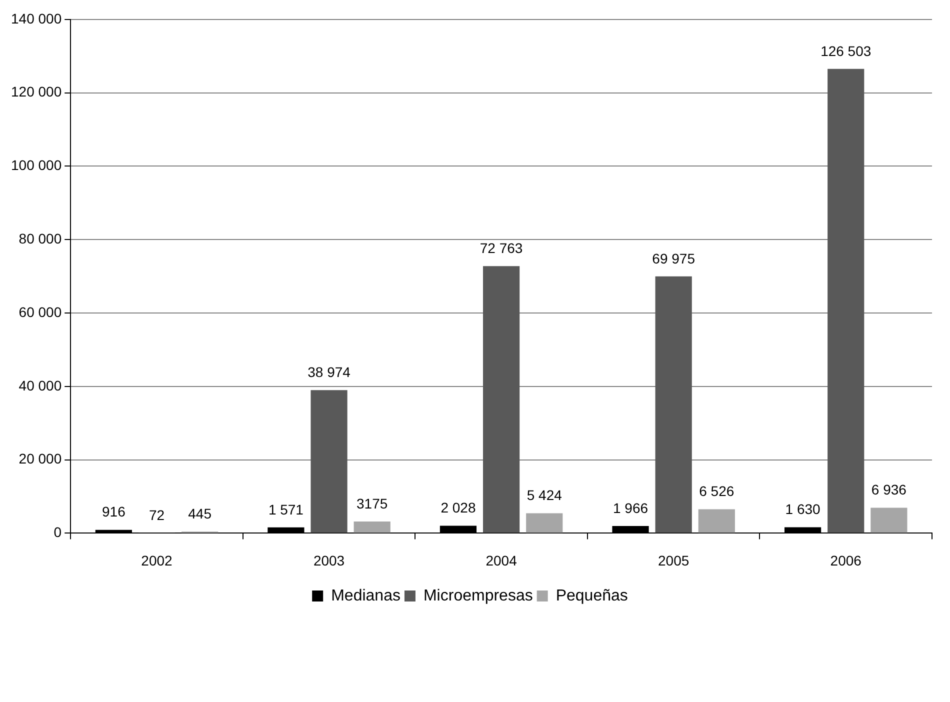 The width and height of the screenshot is (950, 702). I want to click on legend-label: Pequeñas, so click(592, 595).